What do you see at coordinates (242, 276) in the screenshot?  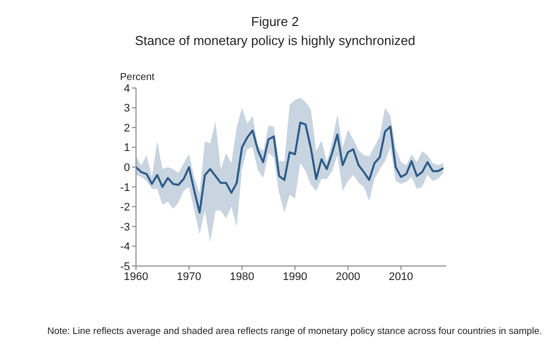 I see `x-tick-label: 1980` at bounding box center [242, 276].